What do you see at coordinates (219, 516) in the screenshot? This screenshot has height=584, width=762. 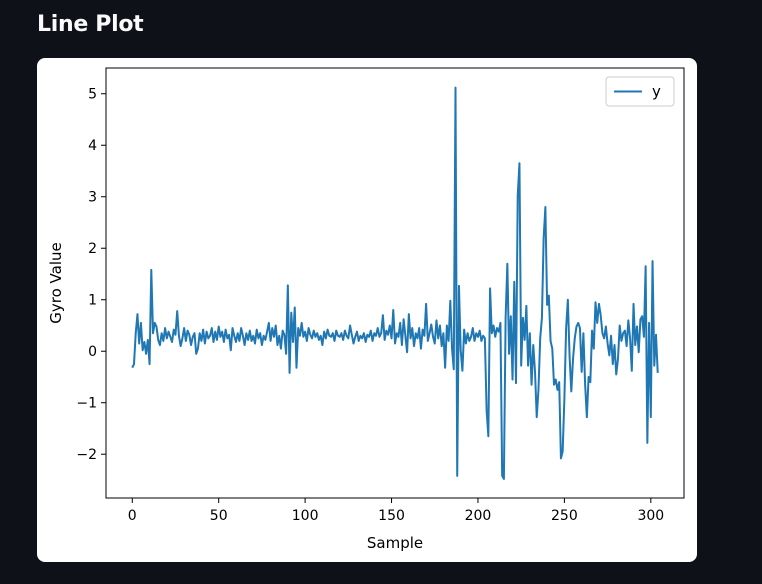 I see `x-tick-label: 50` at bounding box center [219, 516].